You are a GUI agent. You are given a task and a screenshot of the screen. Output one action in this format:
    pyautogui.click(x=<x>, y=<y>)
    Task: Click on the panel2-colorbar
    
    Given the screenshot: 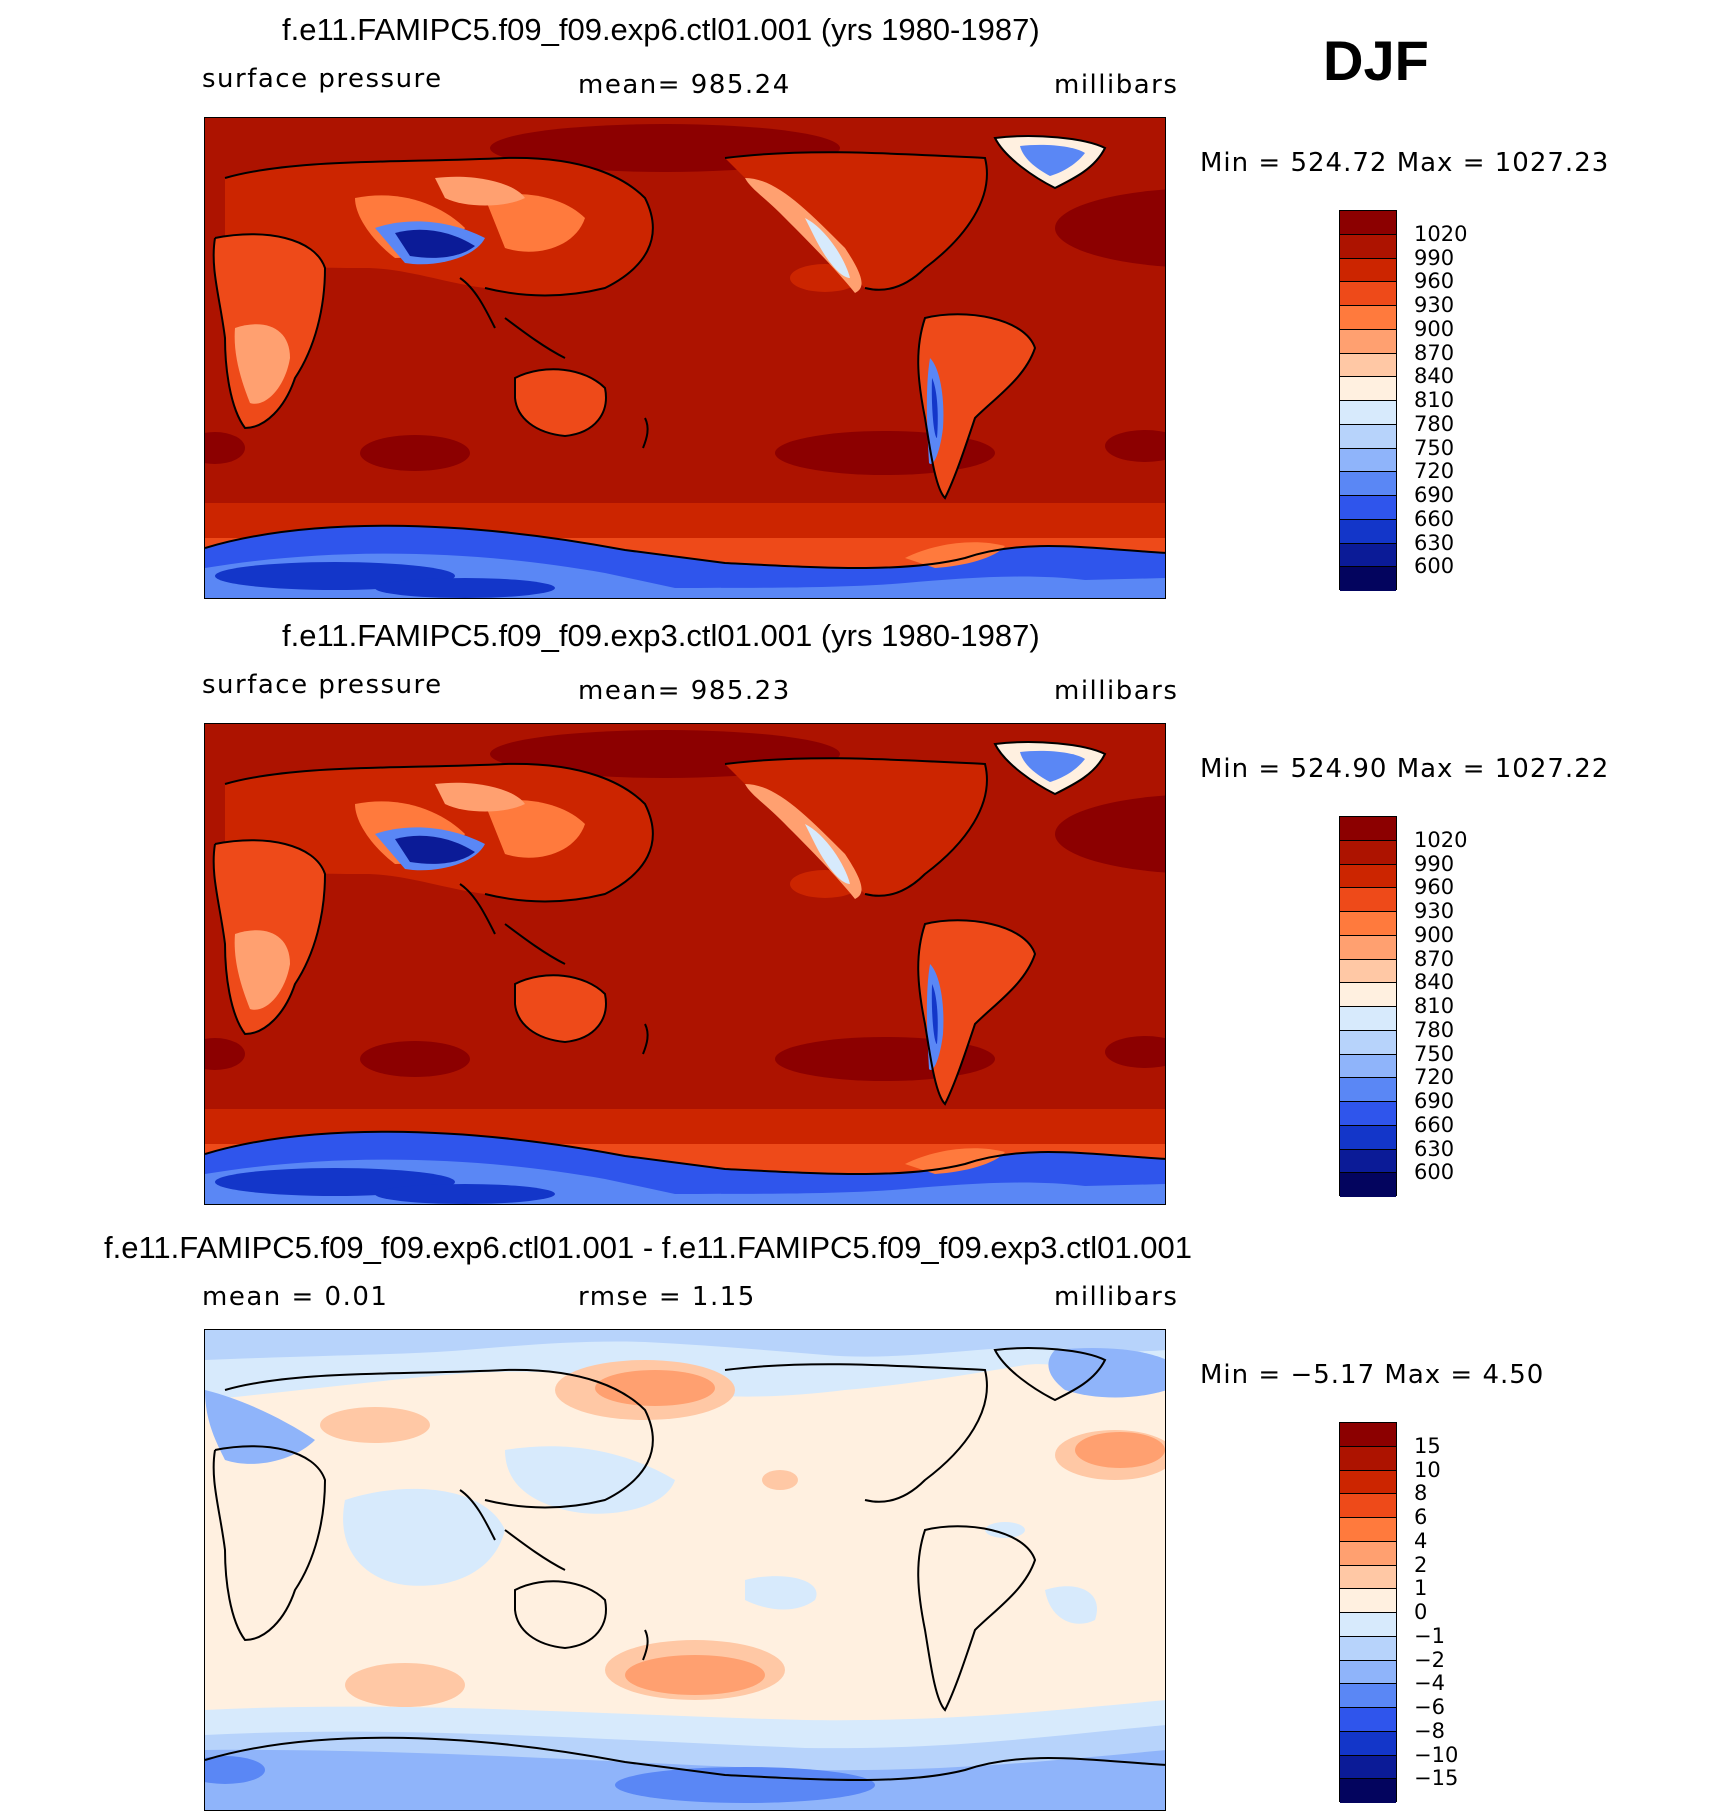 What is the action you would take?
    pyautogui.click(x=1368, y=1006)
    